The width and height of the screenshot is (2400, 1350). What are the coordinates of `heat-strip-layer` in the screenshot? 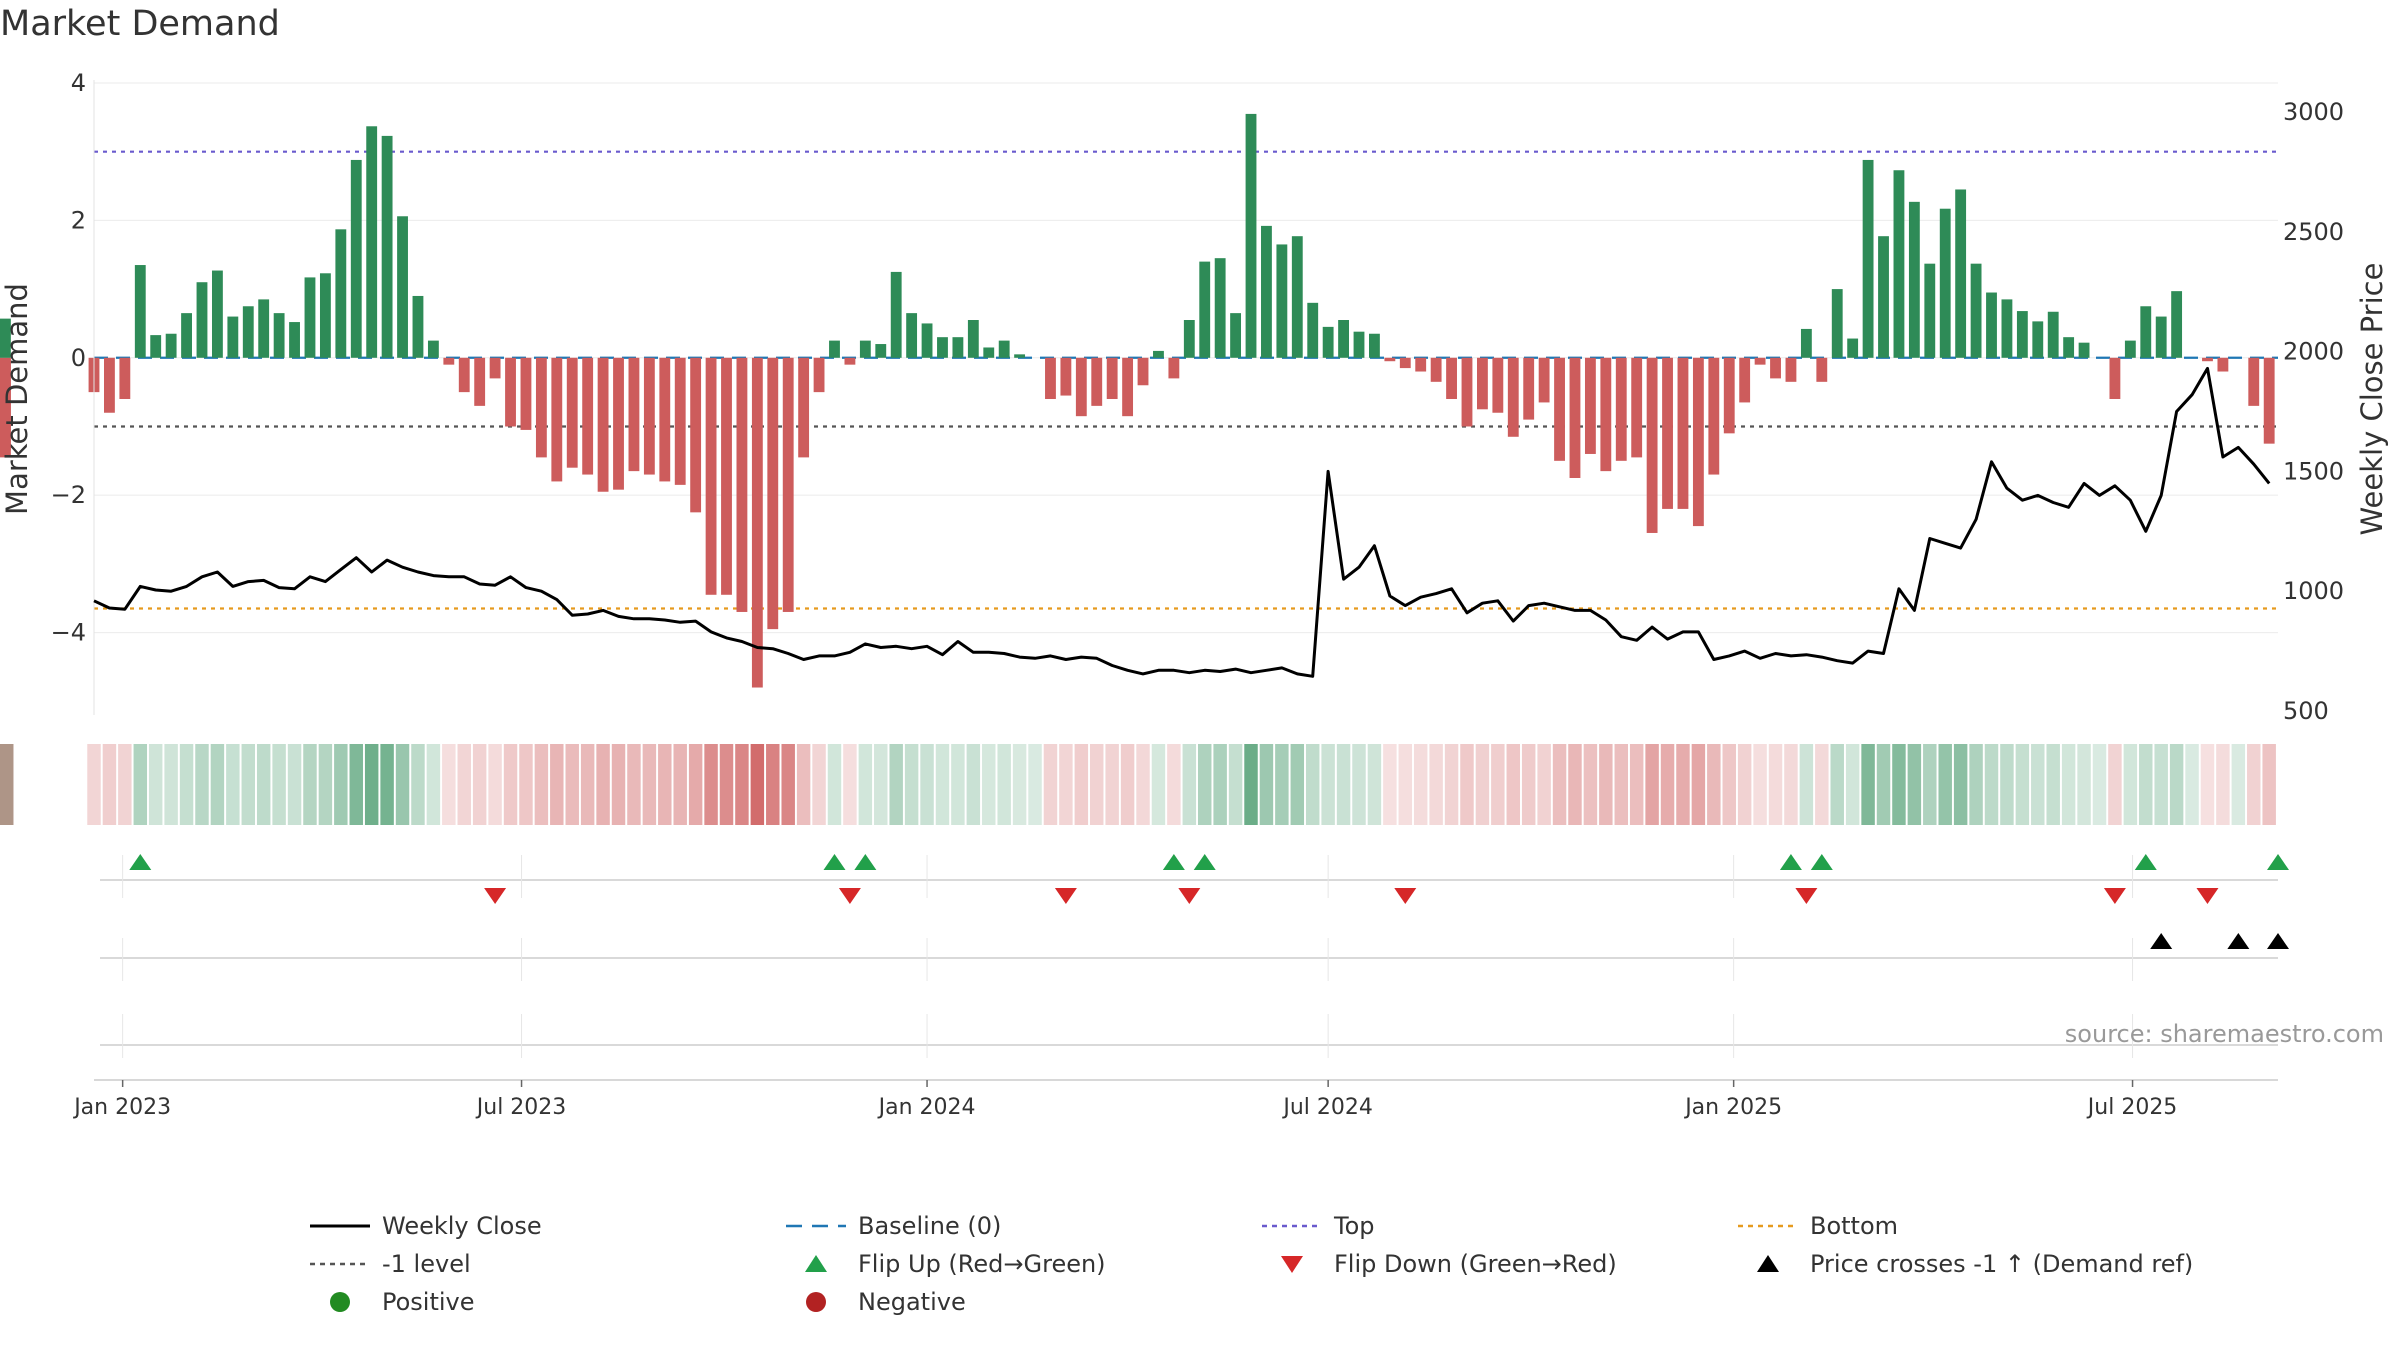 It's located at (1138, 784).